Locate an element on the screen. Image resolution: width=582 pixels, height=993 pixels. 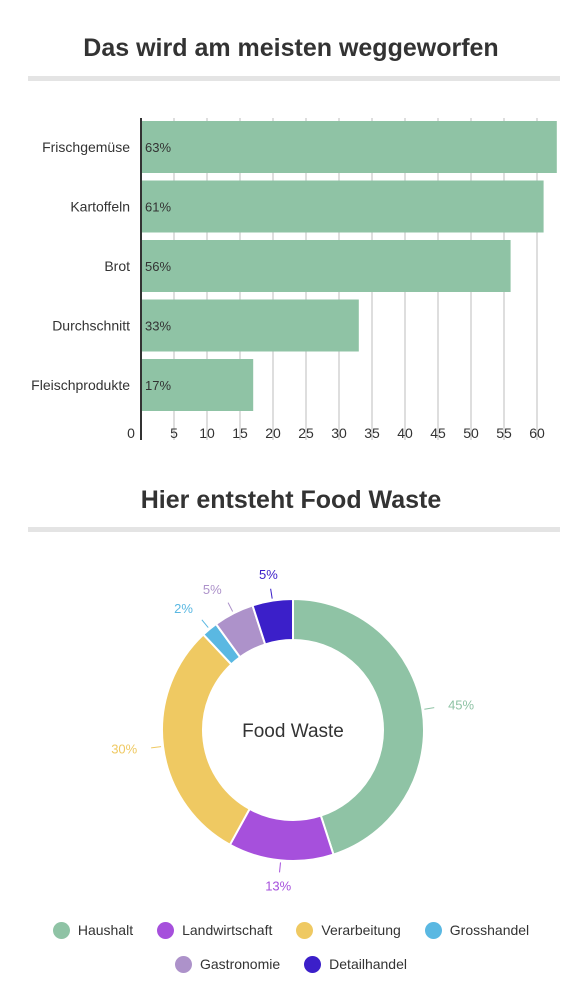
data-label: 61% is located at coordinates (158, 207).